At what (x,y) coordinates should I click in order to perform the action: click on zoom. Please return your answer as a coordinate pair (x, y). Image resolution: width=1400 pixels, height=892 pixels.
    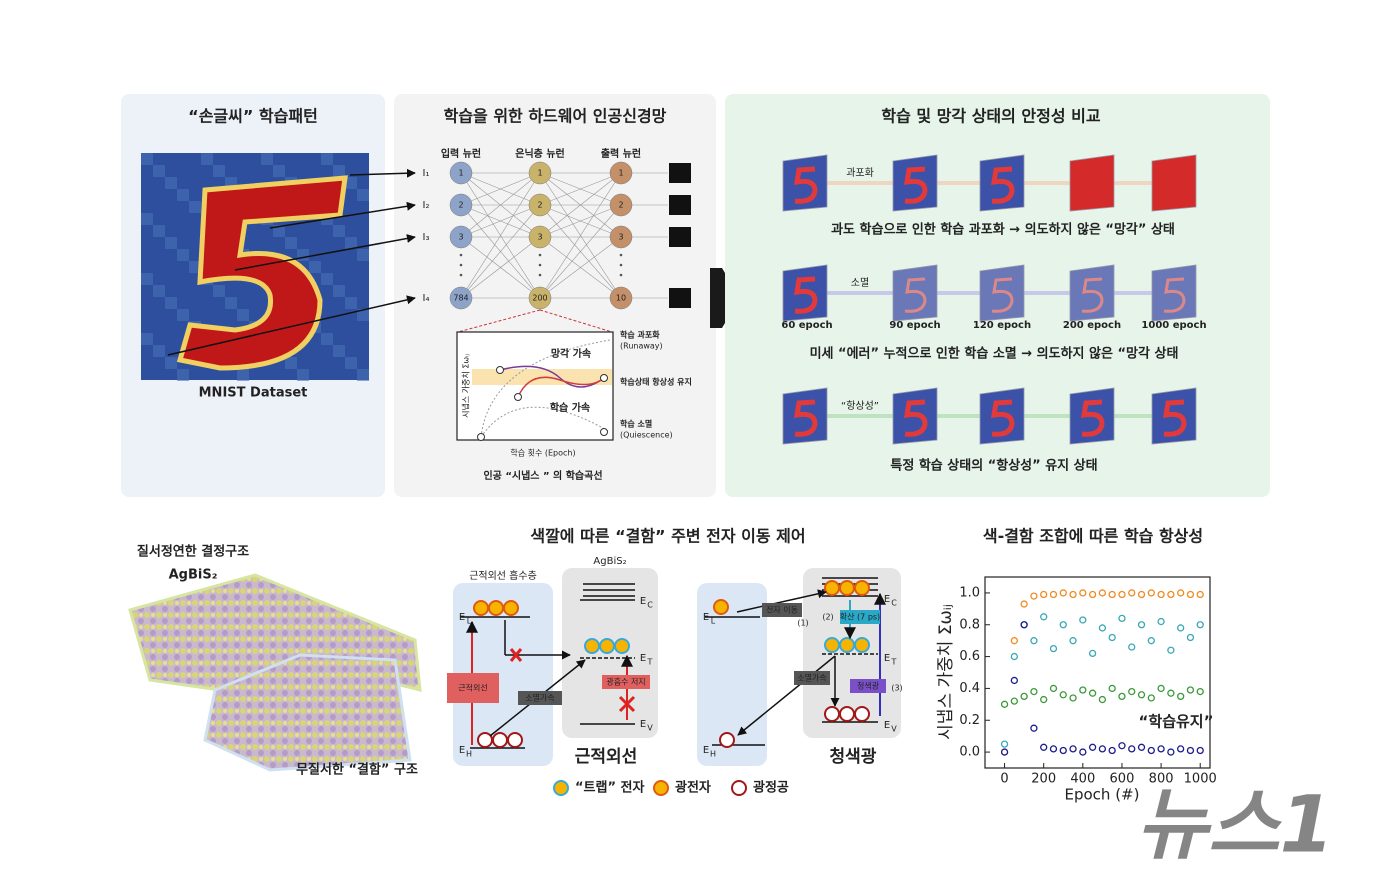
    Looking at the image, I should click on (499, 321).